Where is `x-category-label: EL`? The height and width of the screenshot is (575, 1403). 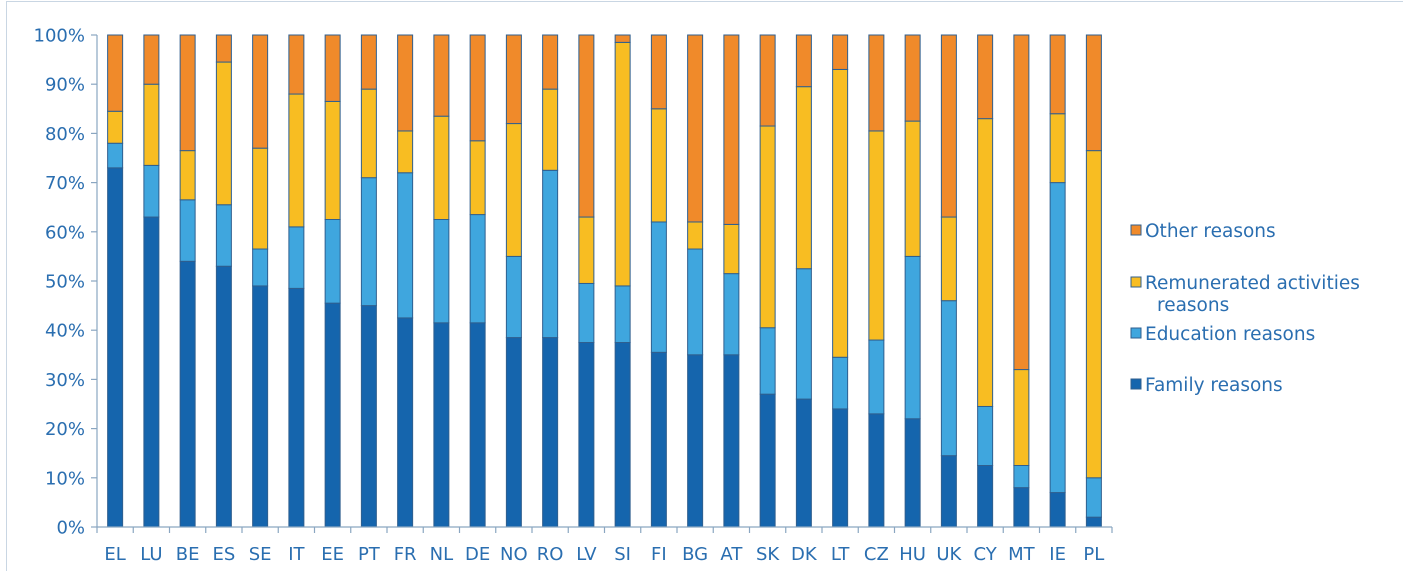 x-category-label: EL is located at coordinates (114, 554).